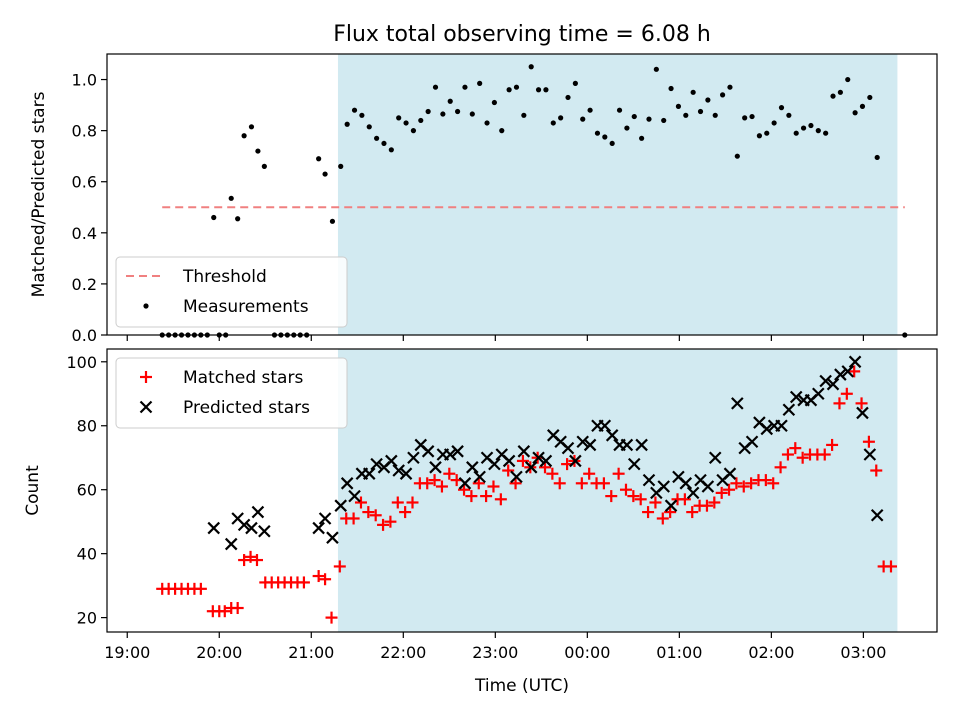 The image size is (960, 720). I want to click on y-tick-label: 0.0, so click(84, 335).